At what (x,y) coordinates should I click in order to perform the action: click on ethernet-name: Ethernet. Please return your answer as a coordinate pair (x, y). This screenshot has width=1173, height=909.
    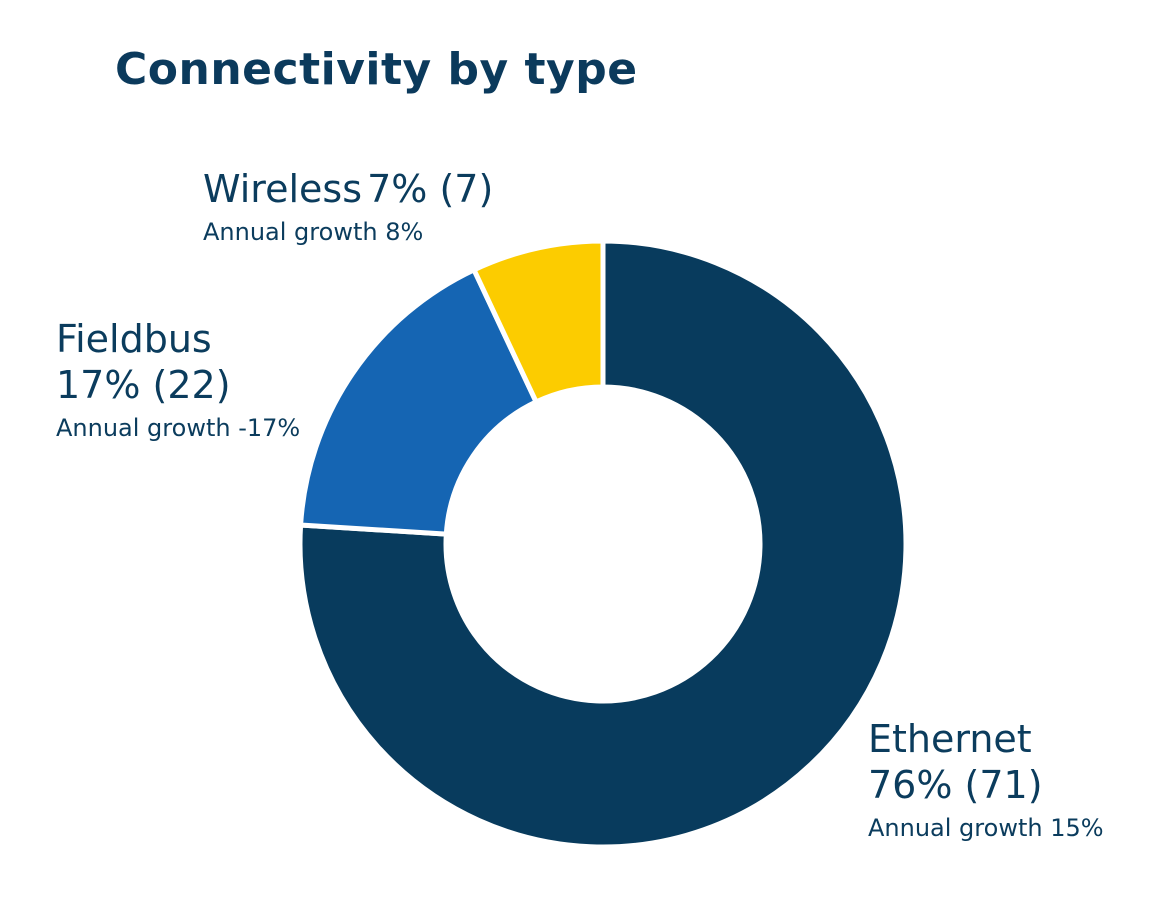
    Looking at the image, I should click on (950, 739).